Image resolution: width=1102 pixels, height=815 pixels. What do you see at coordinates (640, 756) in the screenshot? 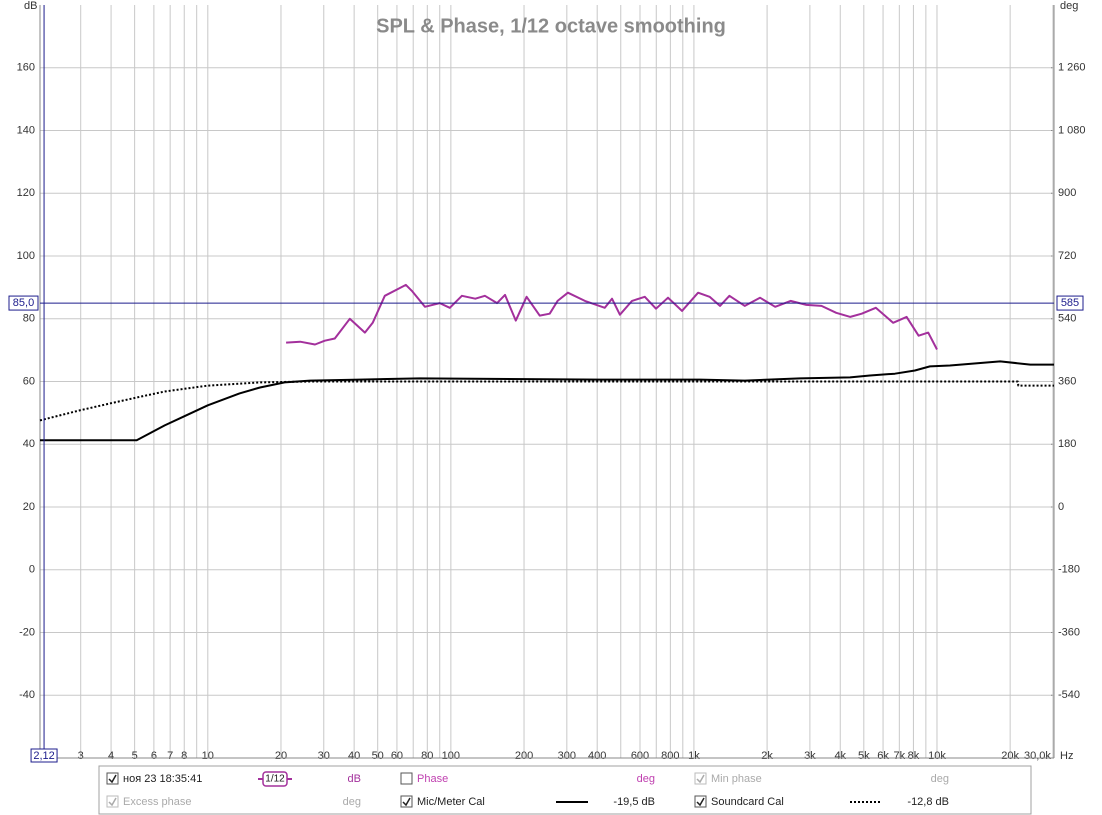
I see `x-tick-label: 600` at bounding box center [640, 756].